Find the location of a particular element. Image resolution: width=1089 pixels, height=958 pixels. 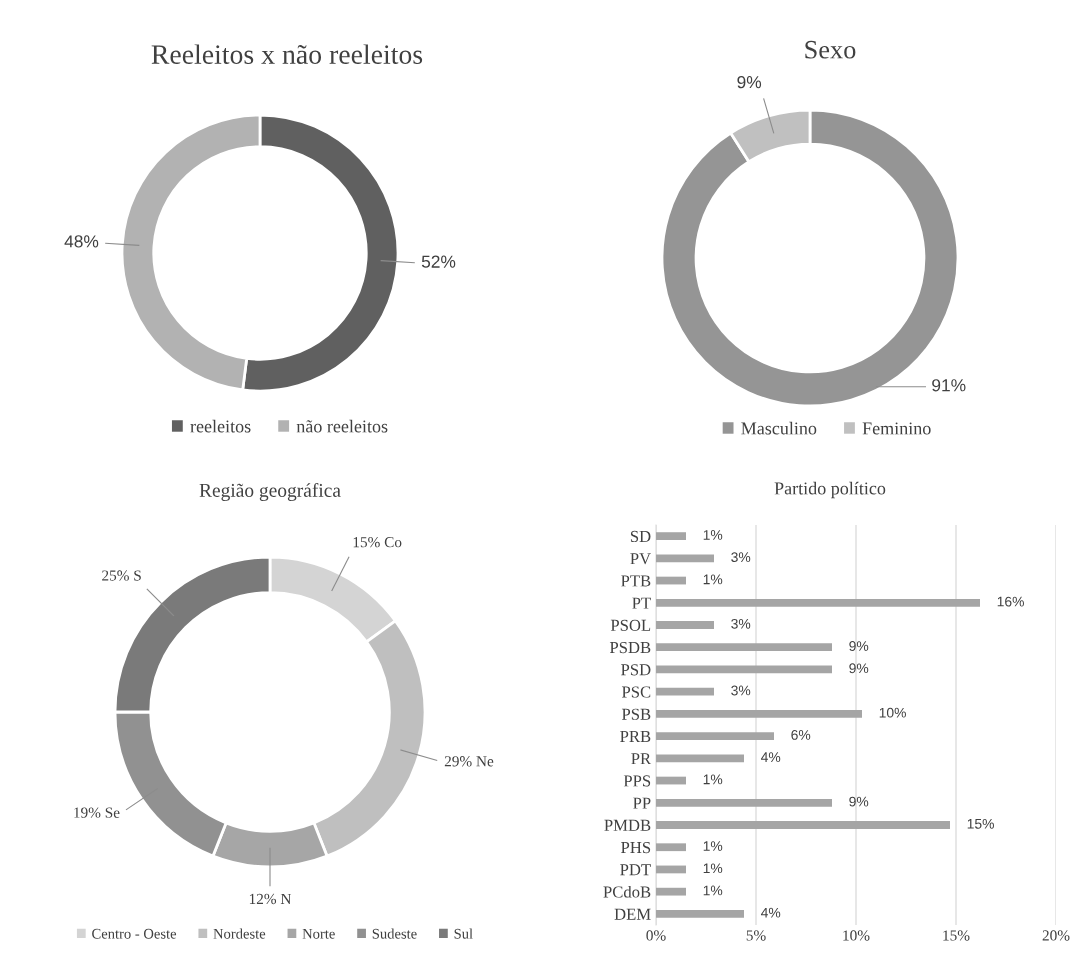

y-tick-label: PP is located at coordinates (642, 803).